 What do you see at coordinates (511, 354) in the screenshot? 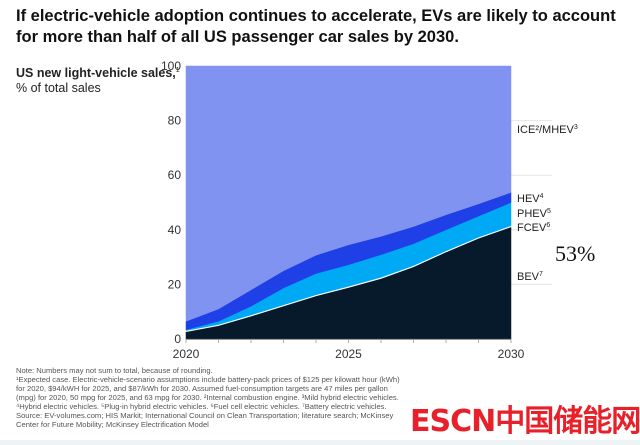
I see `x-tick-label: 2030` at bounding box center [511, 354].